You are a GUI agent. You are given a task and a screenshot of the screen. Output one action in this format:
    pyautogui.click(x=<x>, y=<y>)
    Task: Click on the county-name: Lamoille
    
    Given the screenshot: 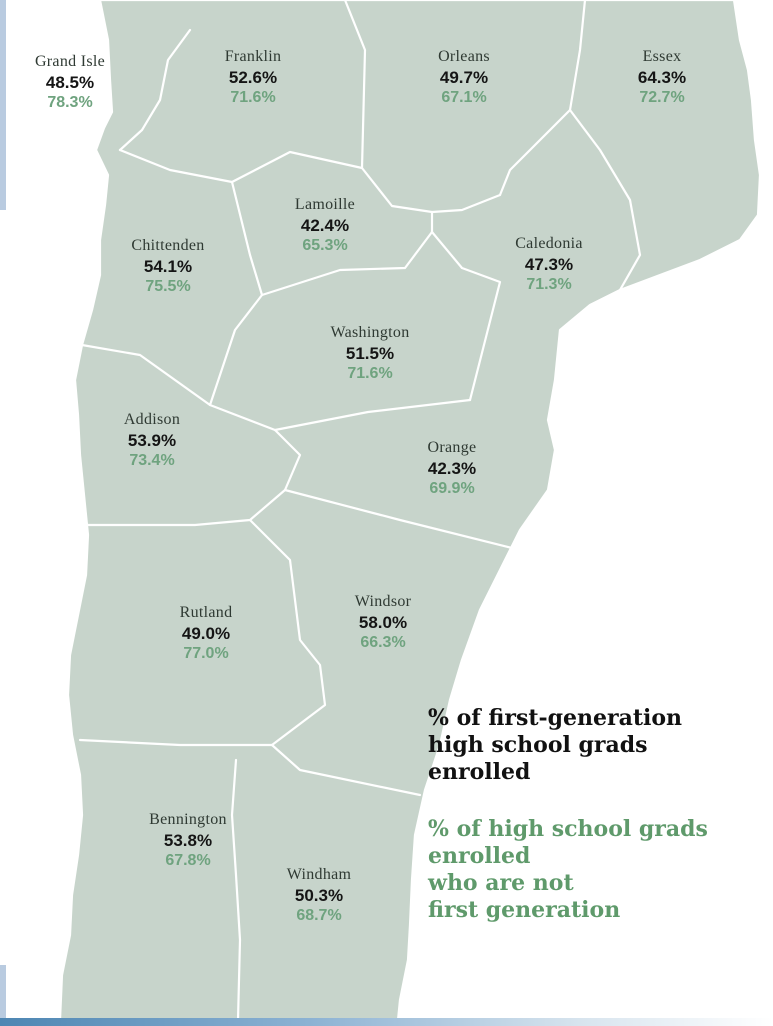 What is the action you would take?
    pyautogui.click(x=325, y=204)
    